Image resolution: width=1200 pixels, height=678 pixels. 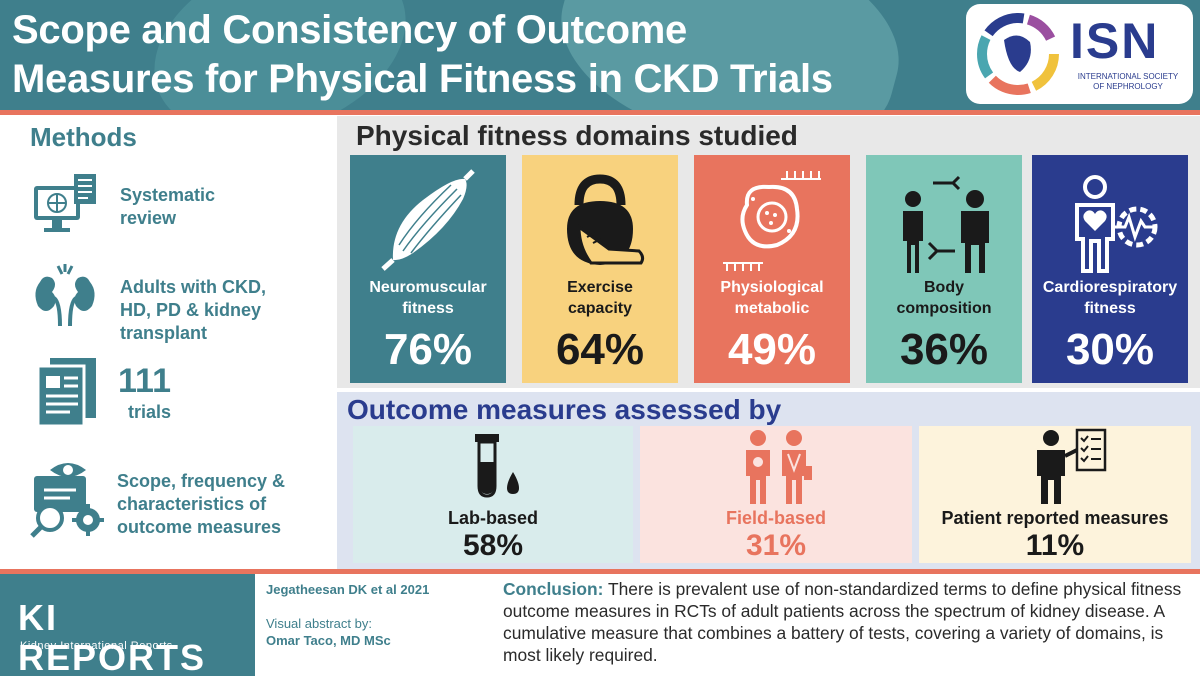 What do you see at coordinates (328, 640) in the screenshot?
I see `visual-abstract-author: Omar Taco, MD MSc` at bounding box center [328, 640].